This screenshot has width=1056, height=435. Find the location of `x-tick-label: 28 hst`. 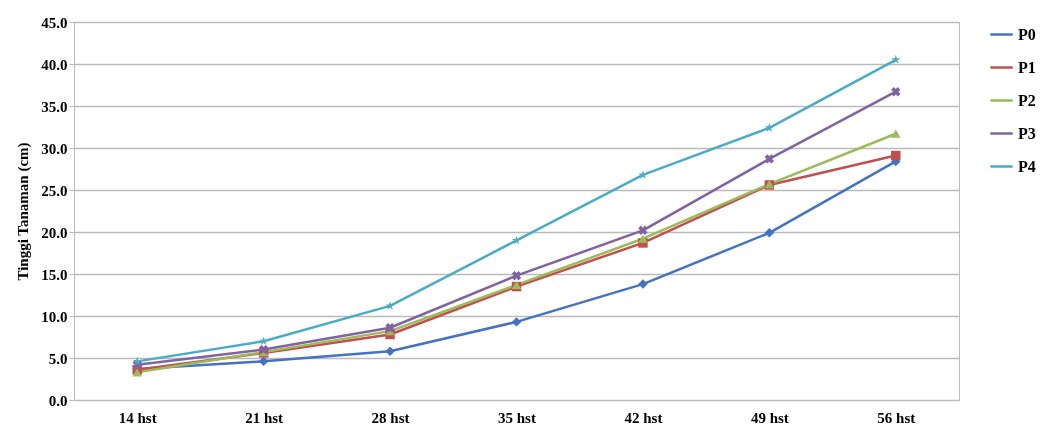

x-tick-label: 28 hst is located at coordinates (390, 417).